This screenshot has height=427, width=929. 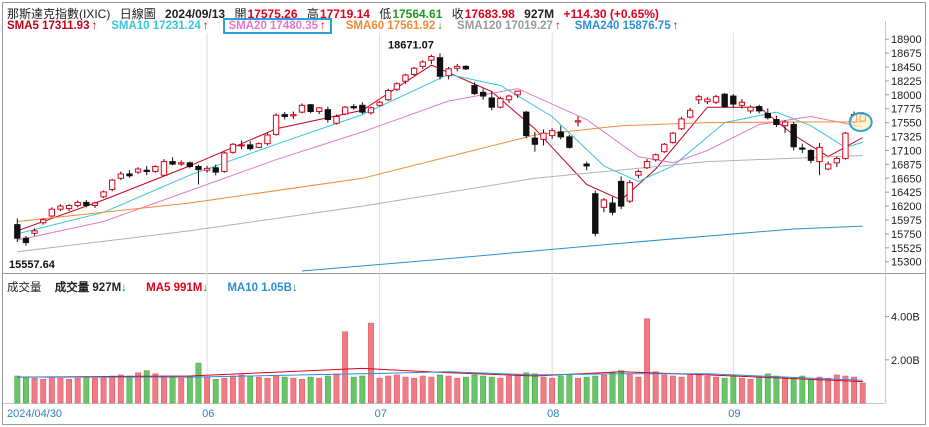 I want to click on sma-legend-item: SMA20 17480.35 ↑, so click(x=277, y=26).